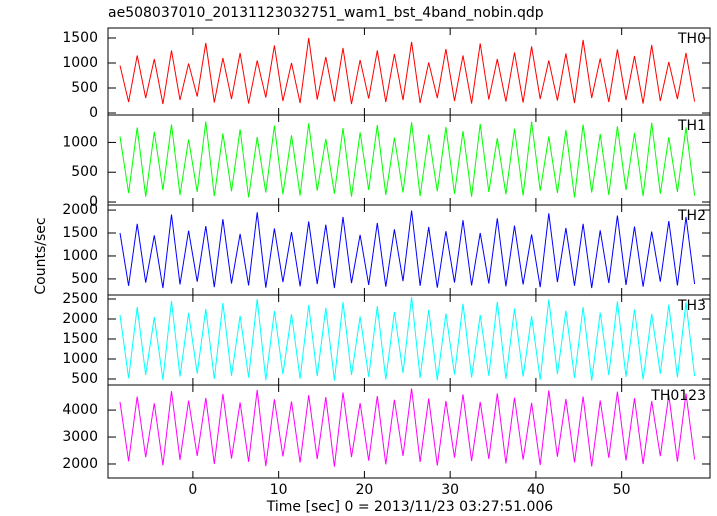 Image resolution: width=717 pixels, height=516 pixels. What do you see at coordinates (691, 306) in the screenshot?
I see `series-label: TH3` at bounding box center [691, 306].